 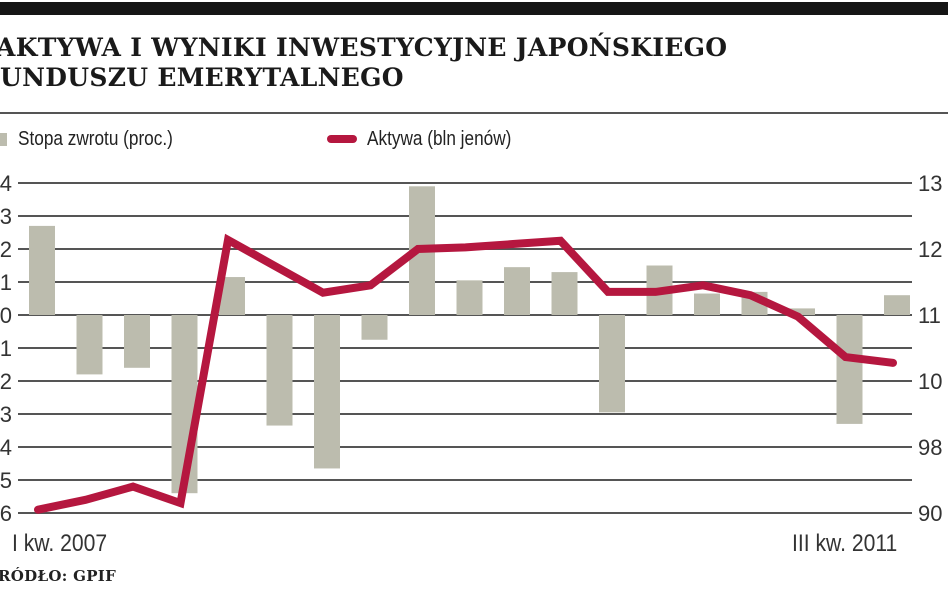 What do you see at coordinates (845, 543) in the screenshot?
I see `x-label-end: III kw. 2011` at bounding box center [845, 543].